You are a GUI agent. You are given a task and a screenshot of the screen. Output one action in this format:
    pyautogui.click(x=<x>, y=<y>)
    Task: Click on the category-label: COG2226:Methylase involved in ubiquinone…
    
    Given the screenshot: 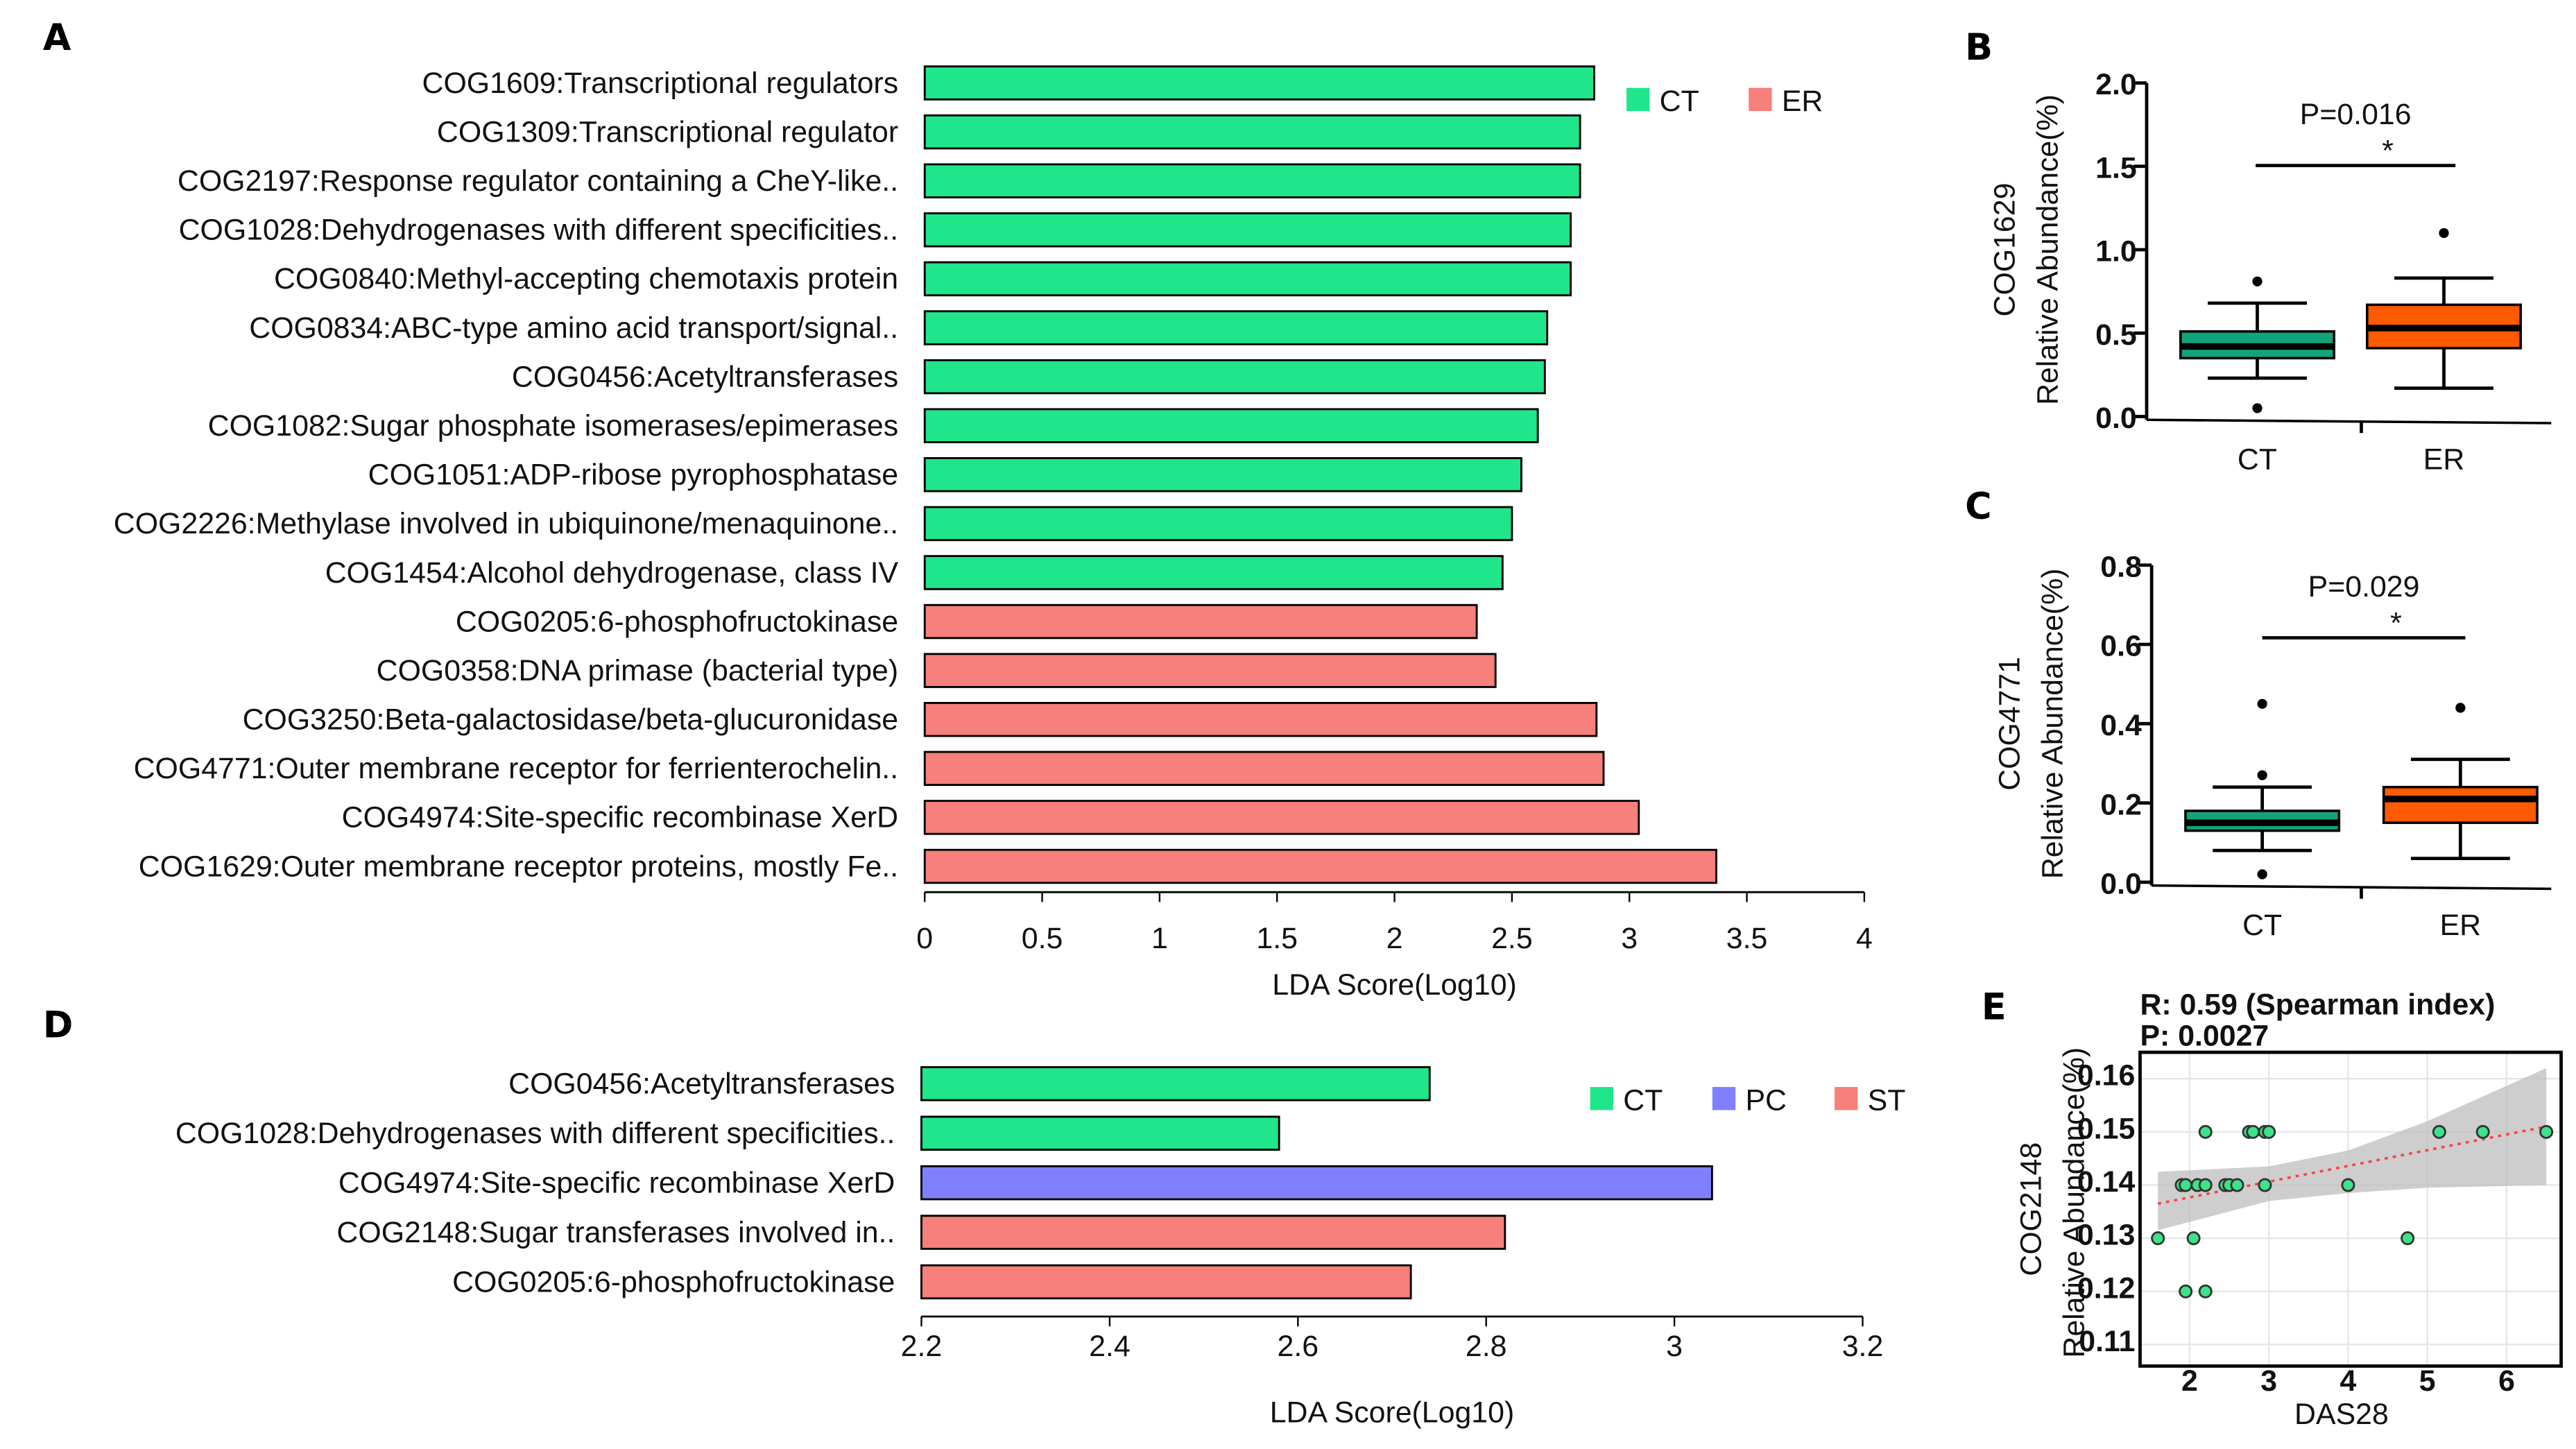 What is the action you would take?
    pyautogui.click(x=506, y=523)
    